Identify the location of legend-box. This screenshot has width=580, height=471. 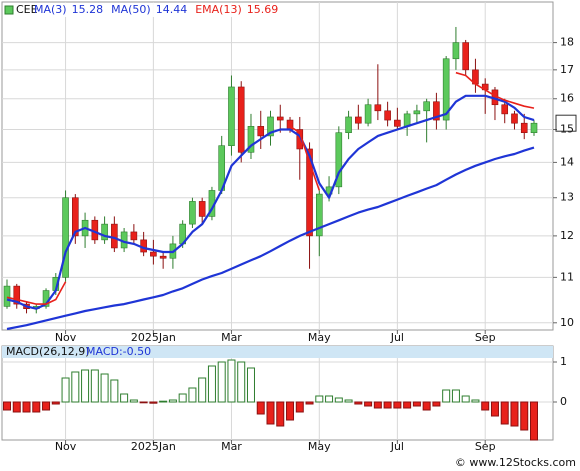
(128, 10).